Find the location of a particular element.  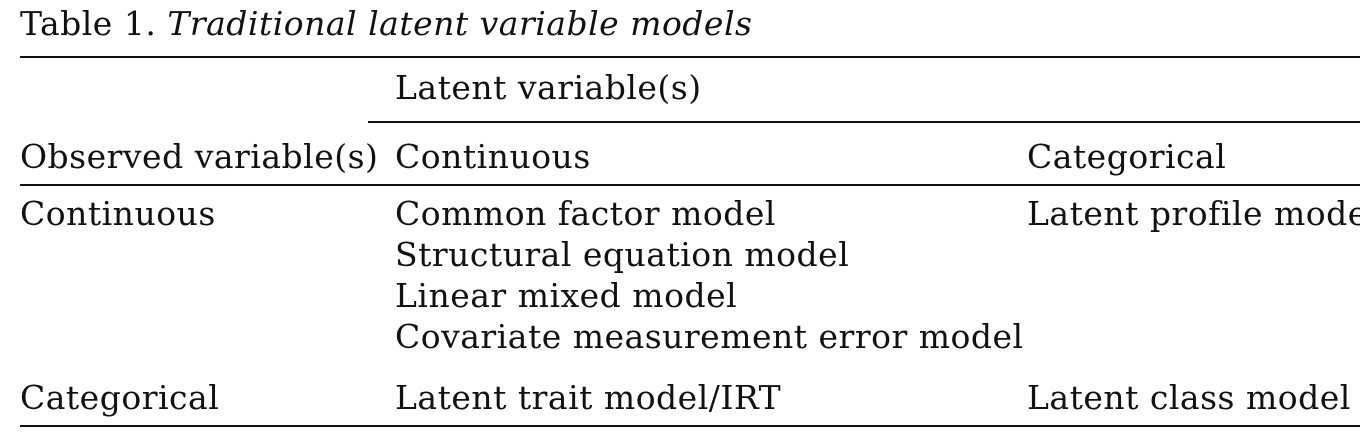

row-continuous-item: Latent trait model/IRT is located at coordinates (588, 397).